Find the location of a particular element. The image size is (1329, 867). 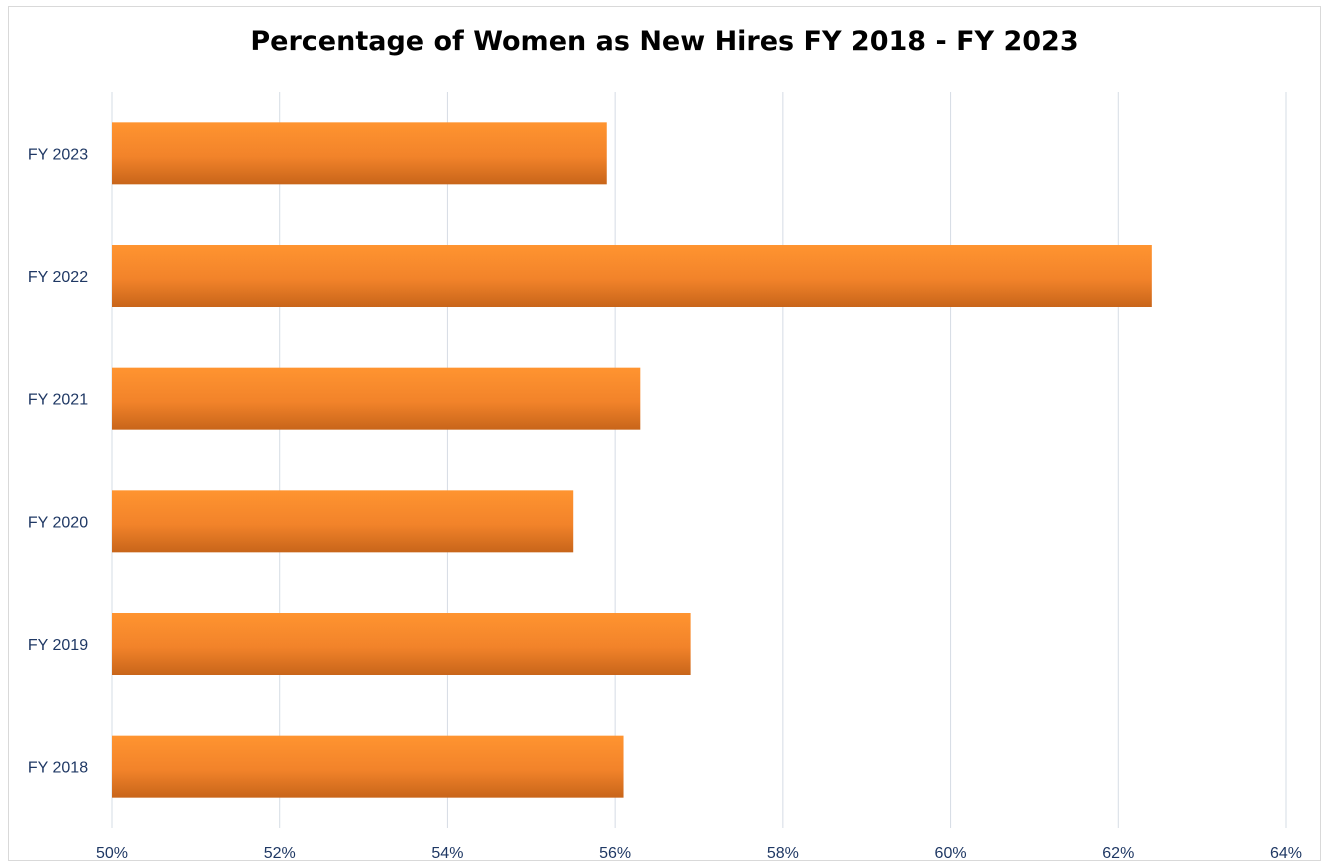

category-label: FY 2022 is located at coordinates (58, 277).